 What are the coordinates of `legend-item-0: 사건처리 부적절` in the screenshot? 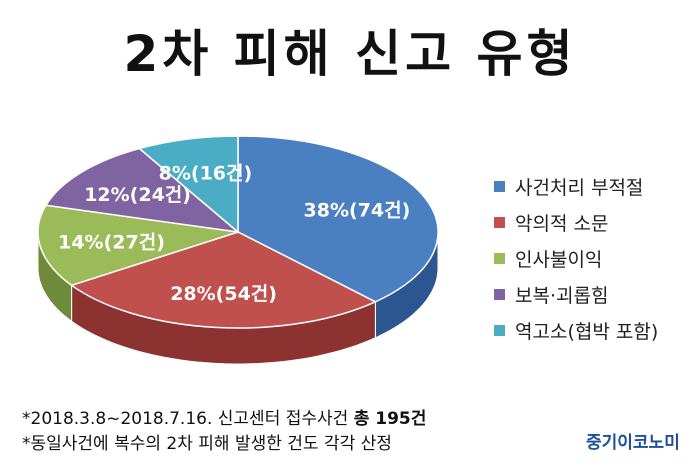 It's located at (576, 186).